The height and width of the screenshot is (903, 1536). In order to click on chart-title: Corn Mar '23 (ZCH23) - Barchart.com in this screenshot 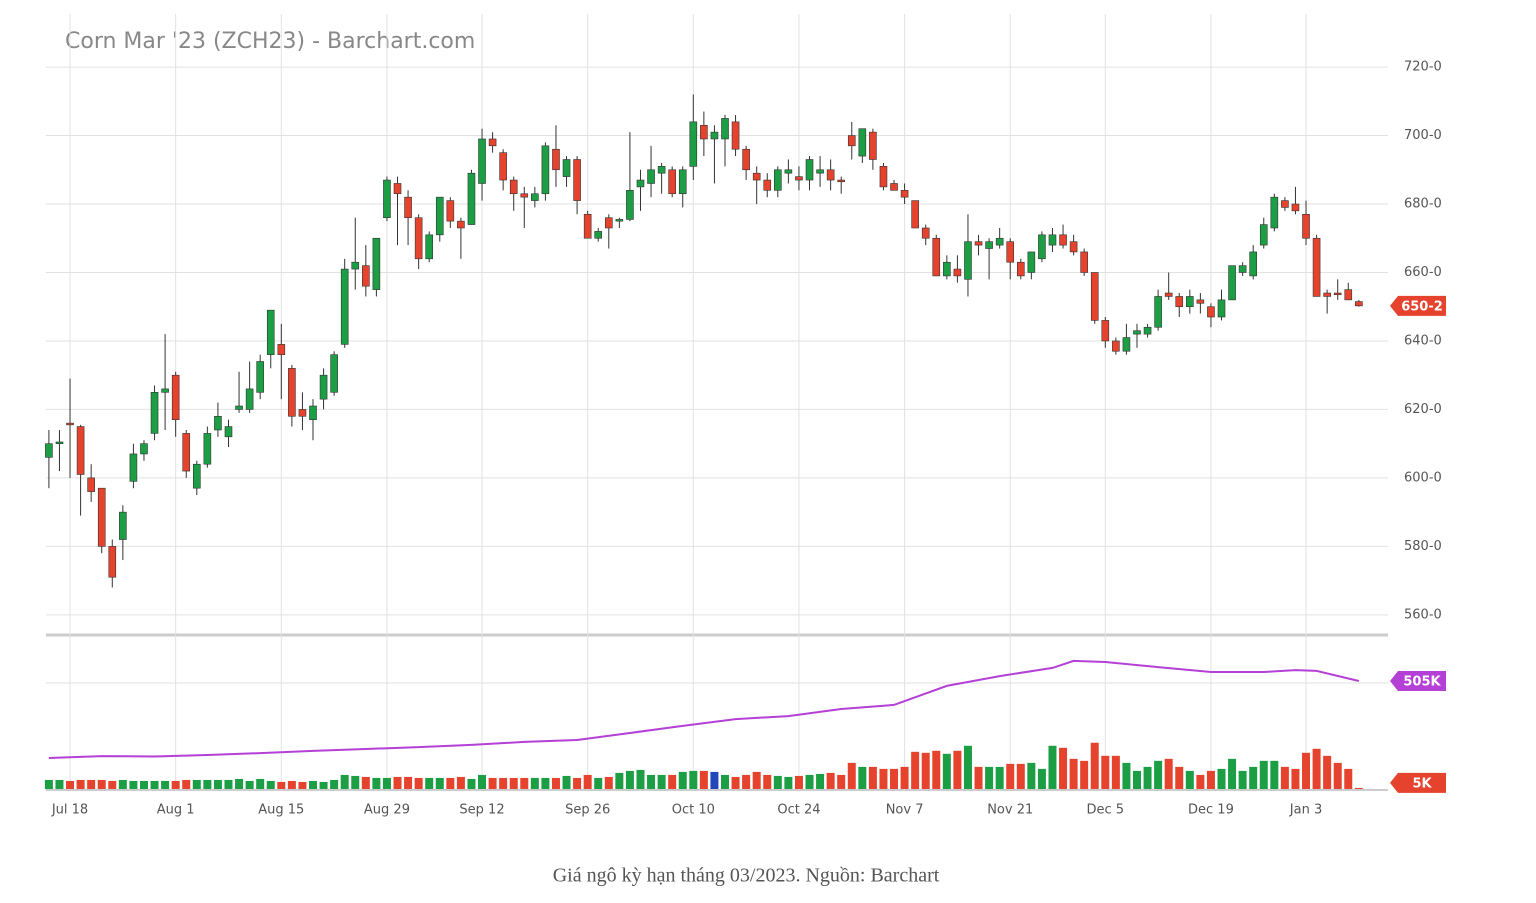, I will do `click(270, 41)`.